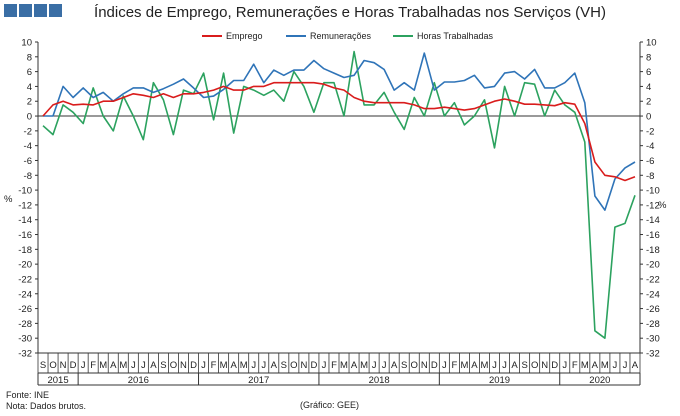  Describe the element at coordinates (25, 324) in the screenshot. I see `y-tick-label-left: -28` at that location.